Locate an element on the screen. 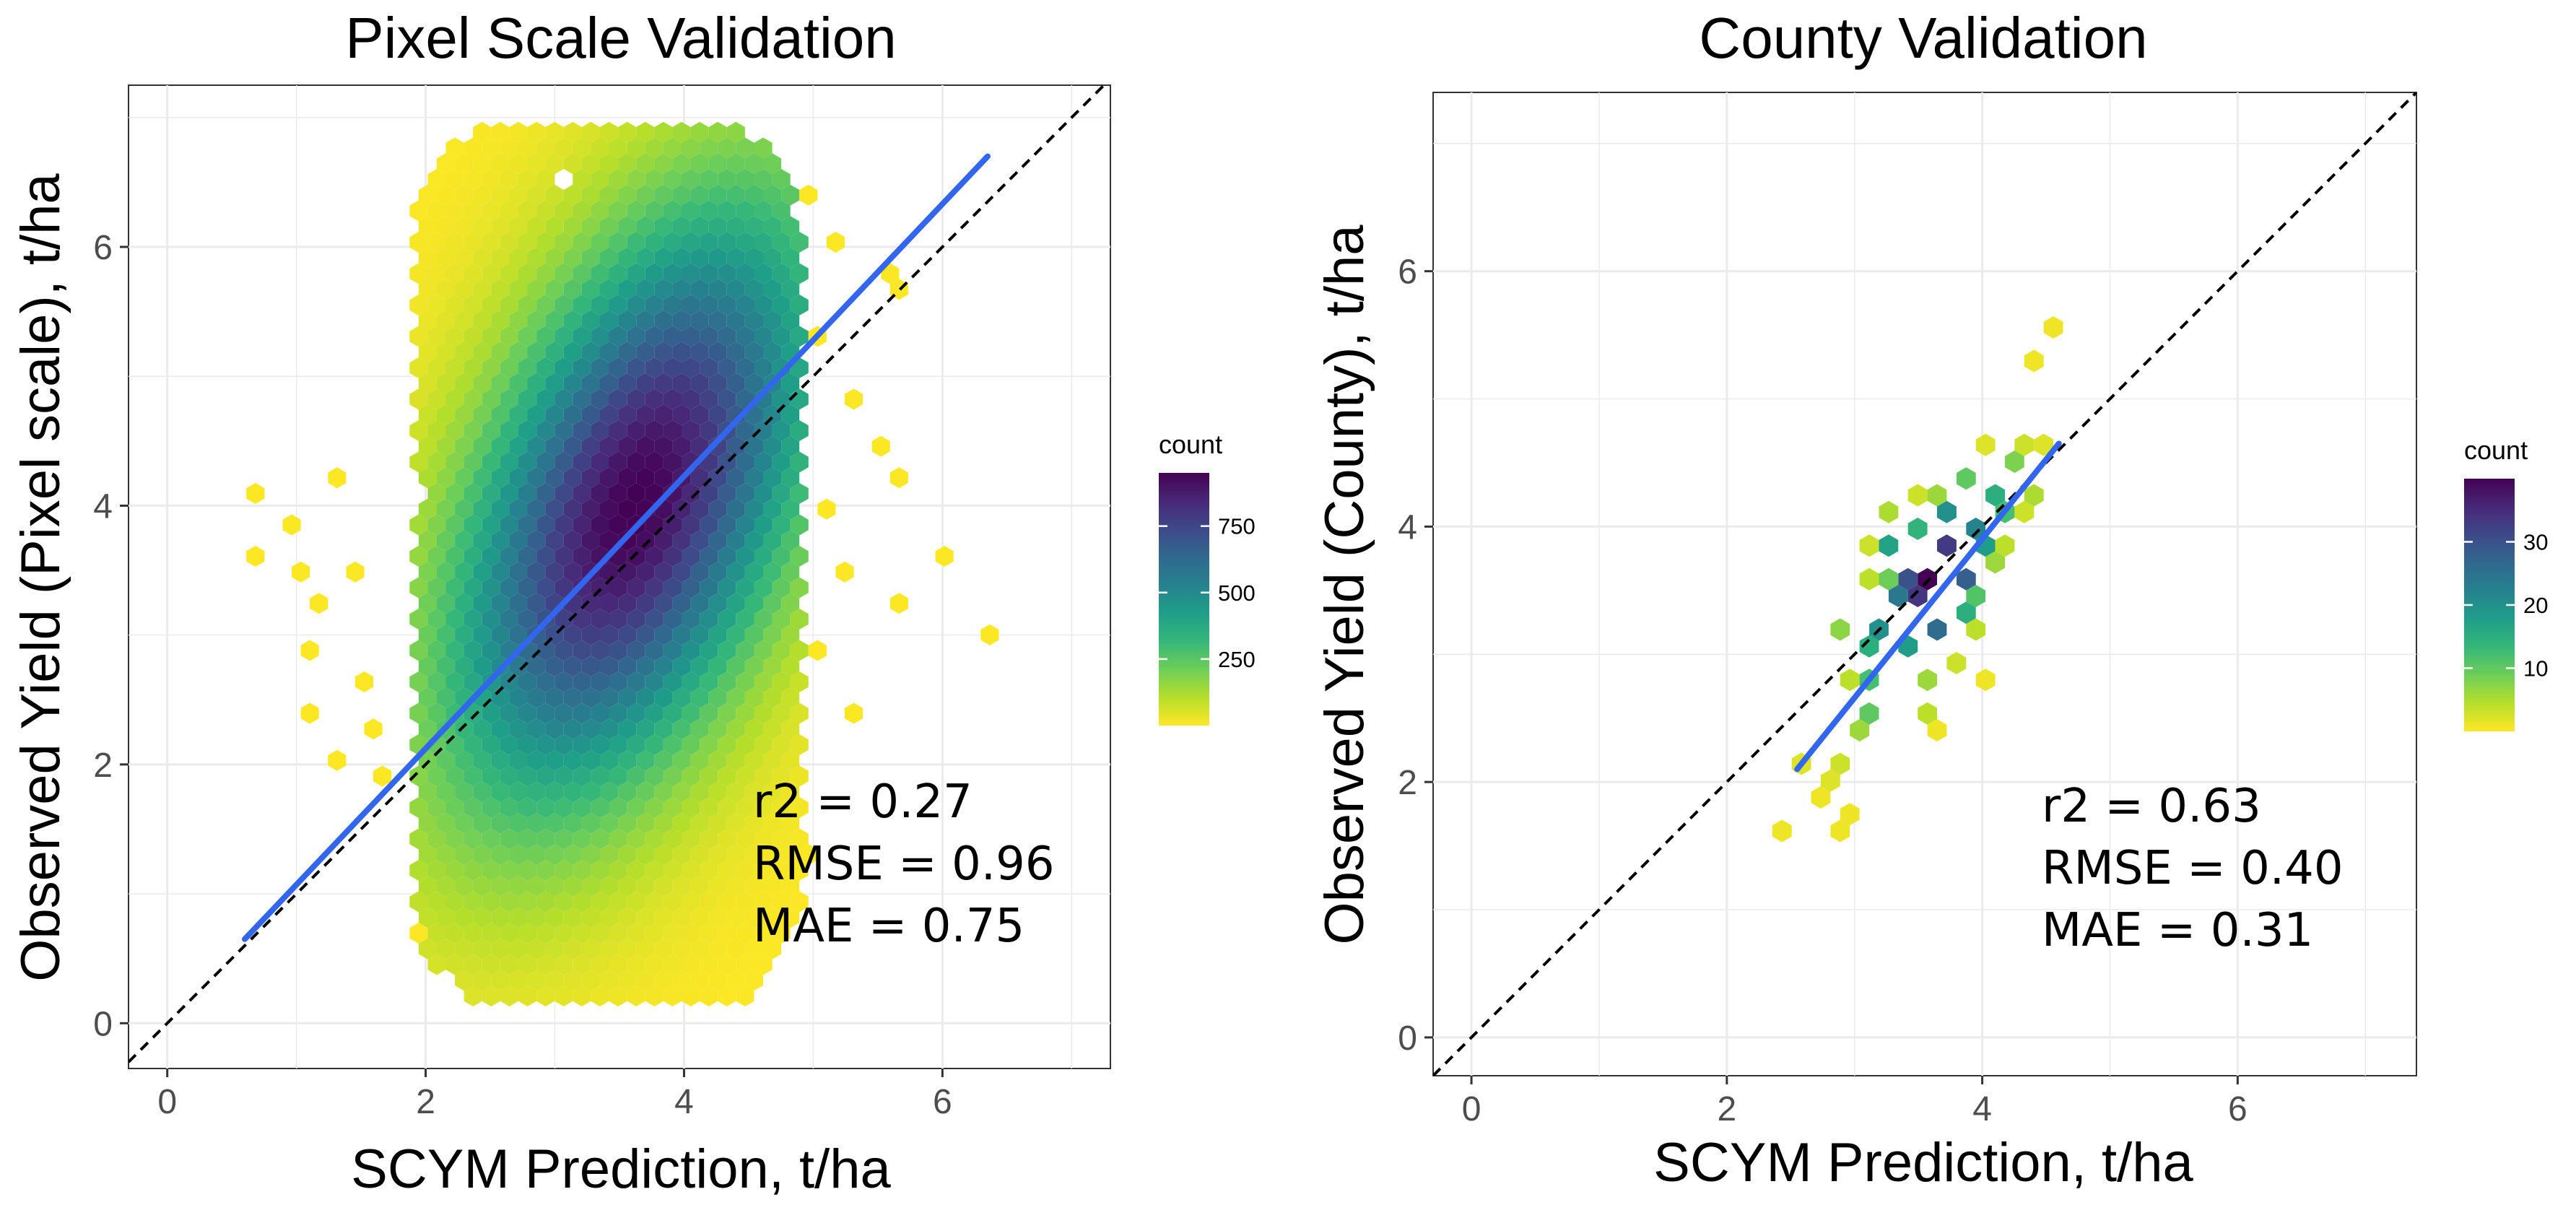 This screenshot has height=1210, width=2576. y-tick-label: 0 is located at coordinates (103, 1024).